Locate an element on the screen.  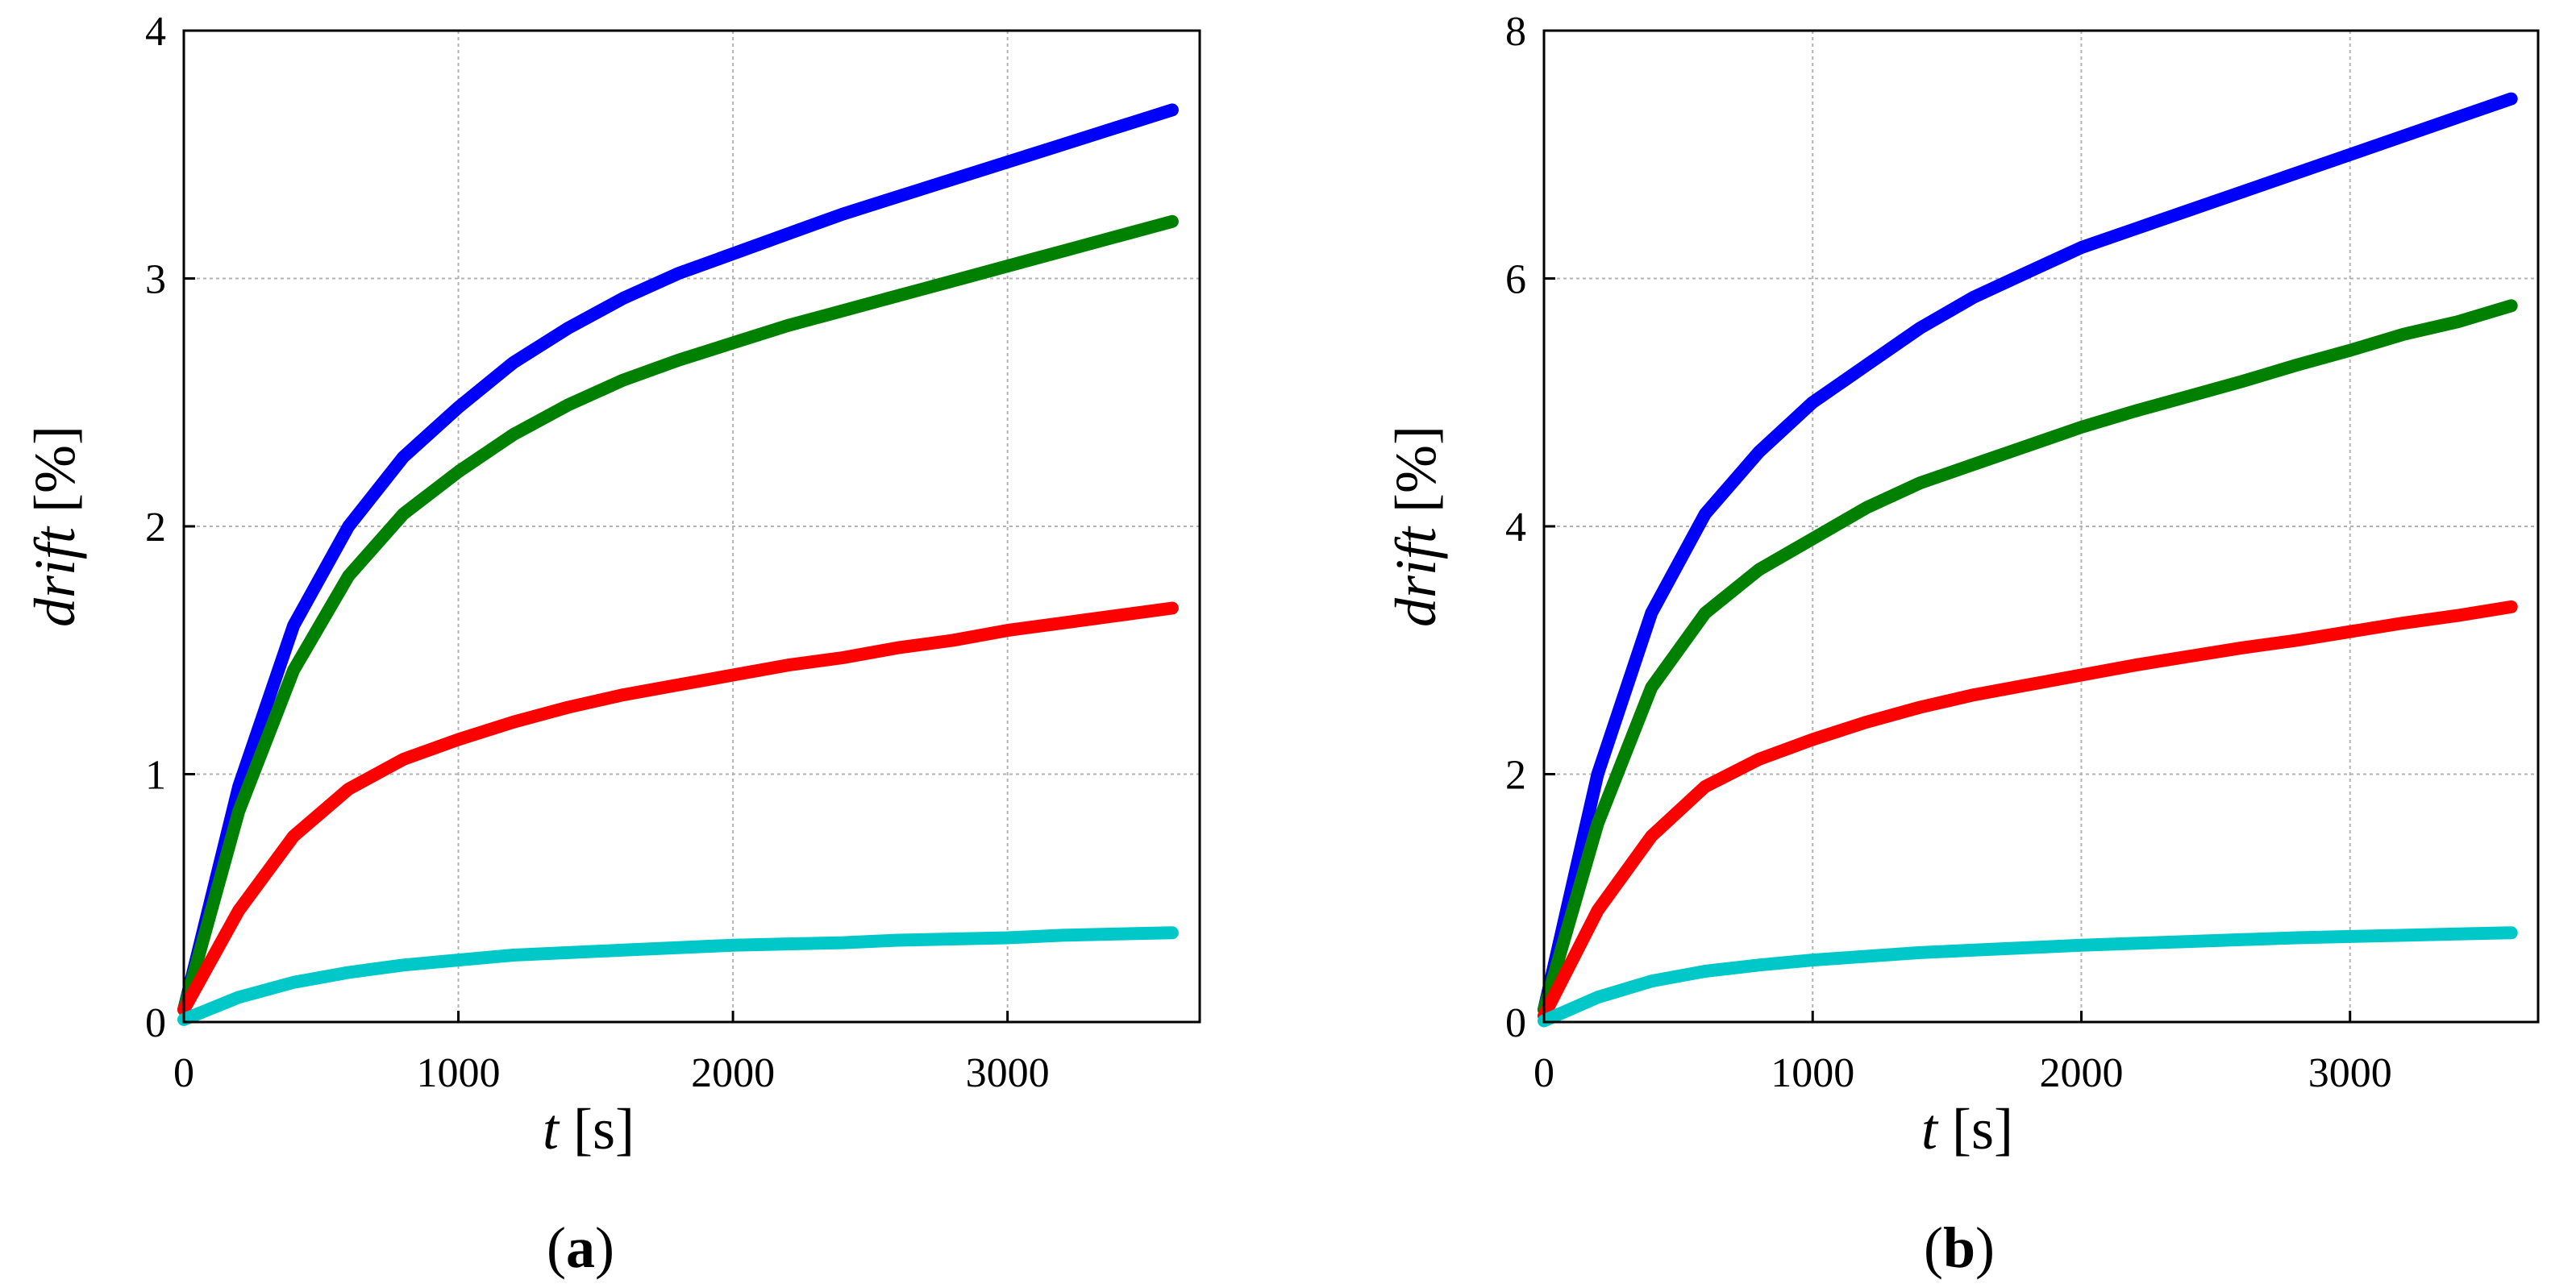
panel-caption: (b) is located at coordinates (1960, 1247).